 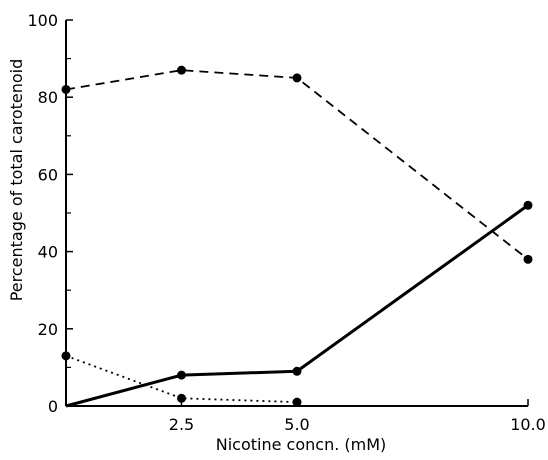 What do you see at coordinates (16, 180) in the screenshot?
I see `y-axis-title: Percentage of total carotenoid` at bounding box center [16, 180].